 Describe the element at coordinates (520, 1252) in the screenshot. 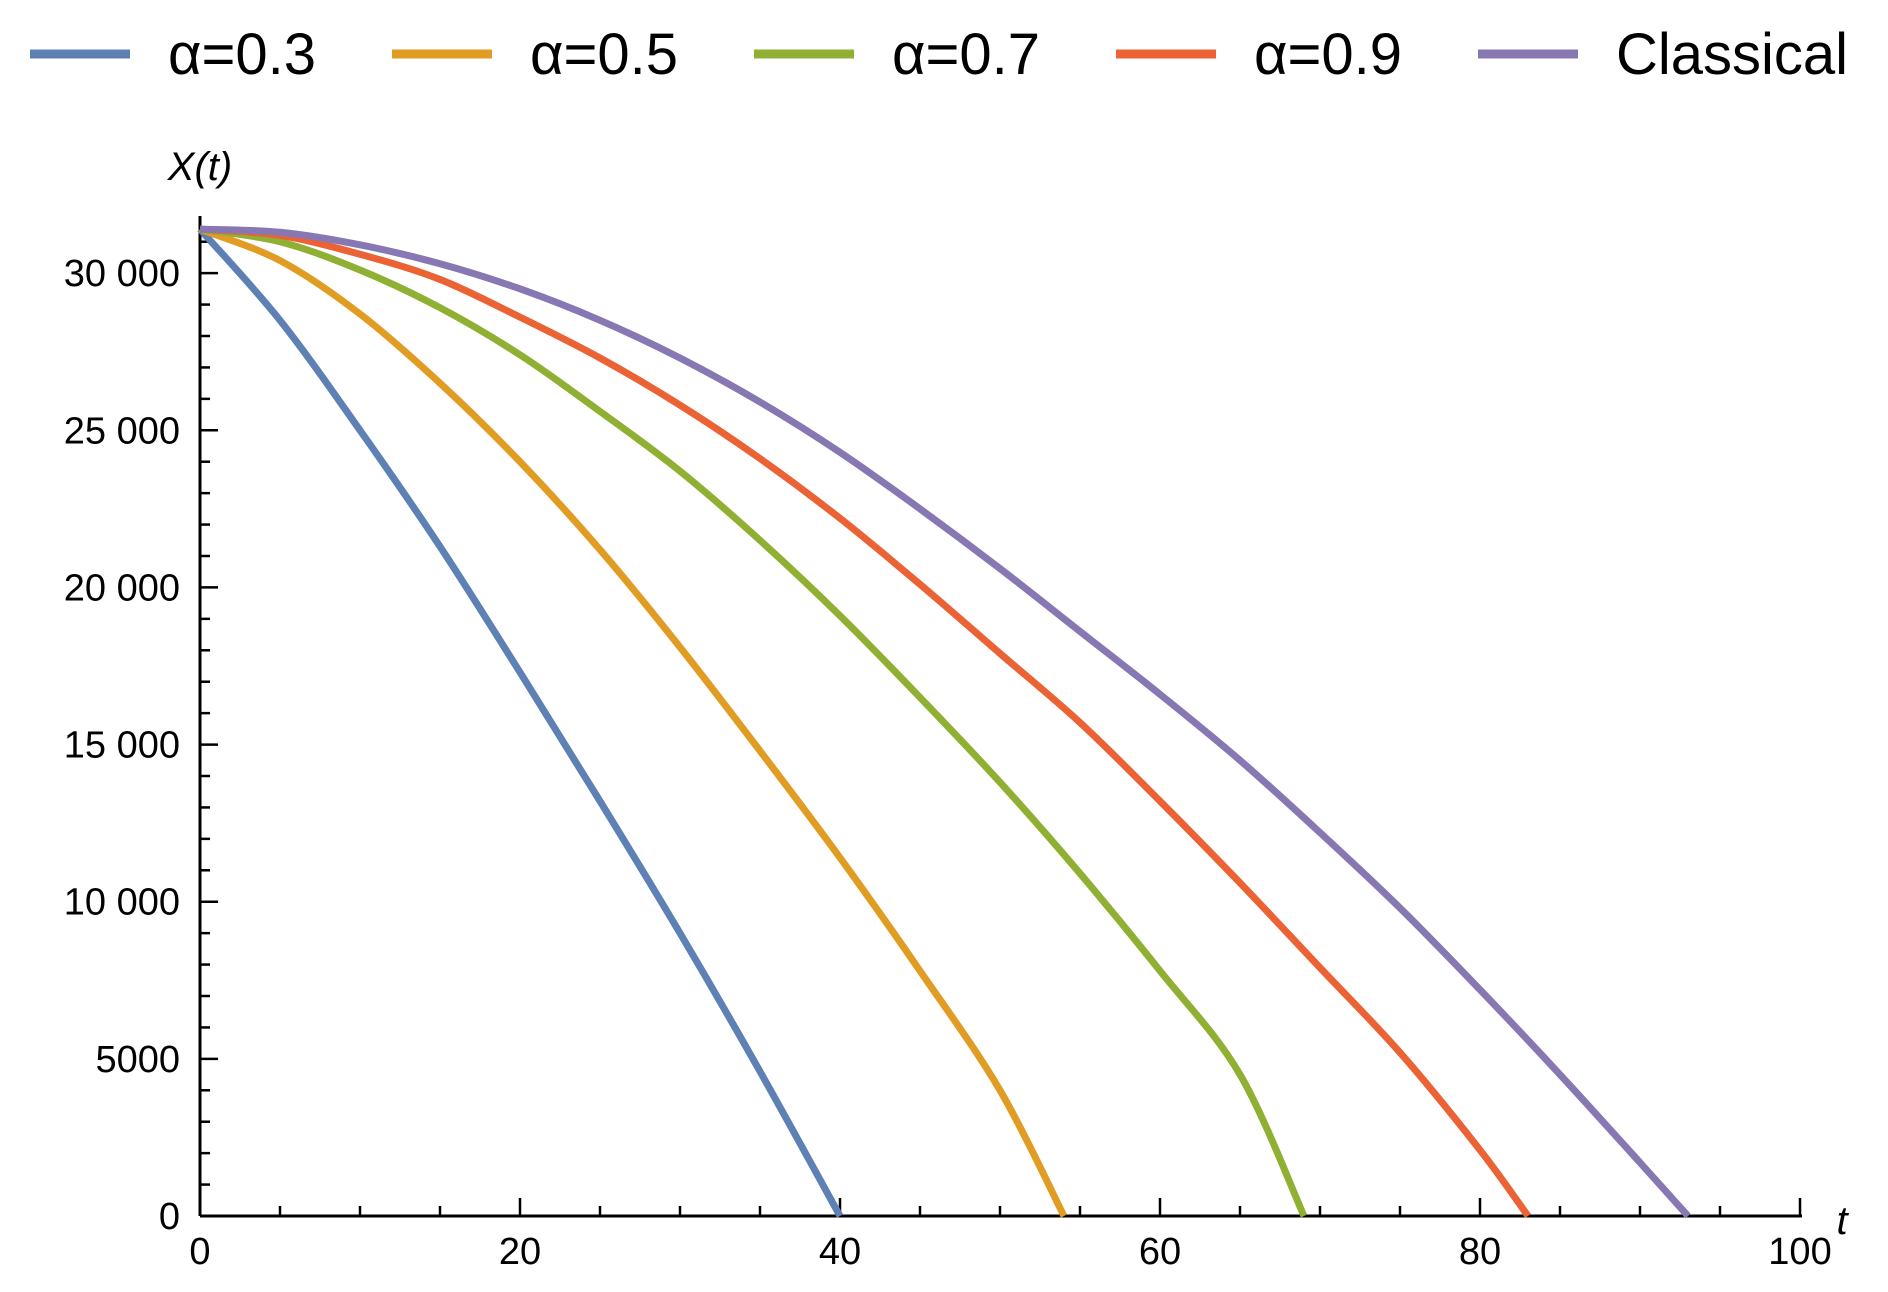

I see `x-tick-label: 20` at that location.